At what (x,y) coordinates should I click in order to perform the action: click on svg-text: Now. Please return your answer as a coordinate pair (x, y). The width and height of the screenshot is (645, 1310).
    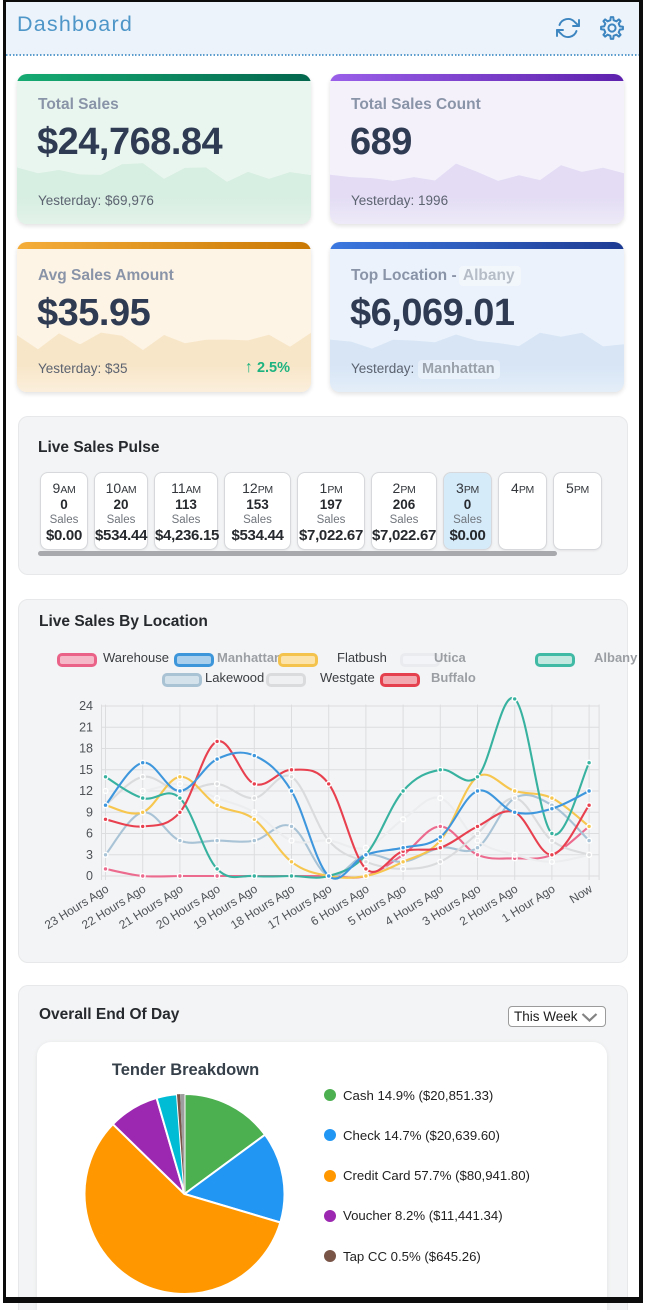
    Looking at the image, I should click on (581, 893).